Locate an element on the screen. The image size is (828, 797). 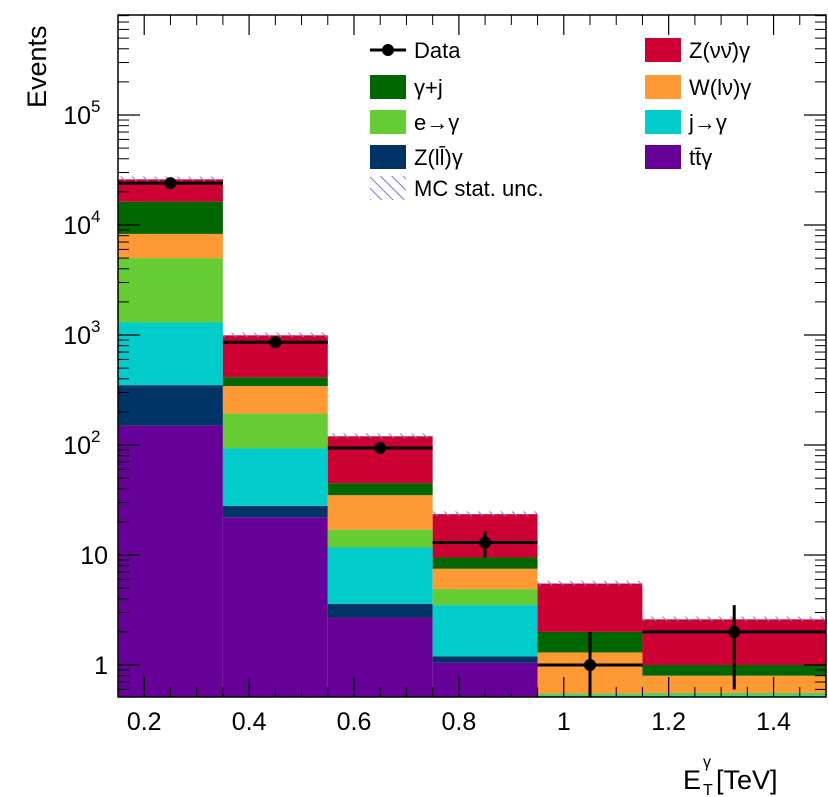
legend-label-1: Z(νν̄)γ is located at coordinates (719, 50).